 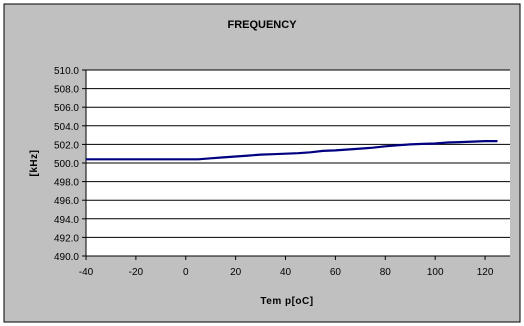 What do you see at coordinates (66, 257) in the screenshot?
I see `y-tick-label: 490.0` at bounding box center [66, 257].